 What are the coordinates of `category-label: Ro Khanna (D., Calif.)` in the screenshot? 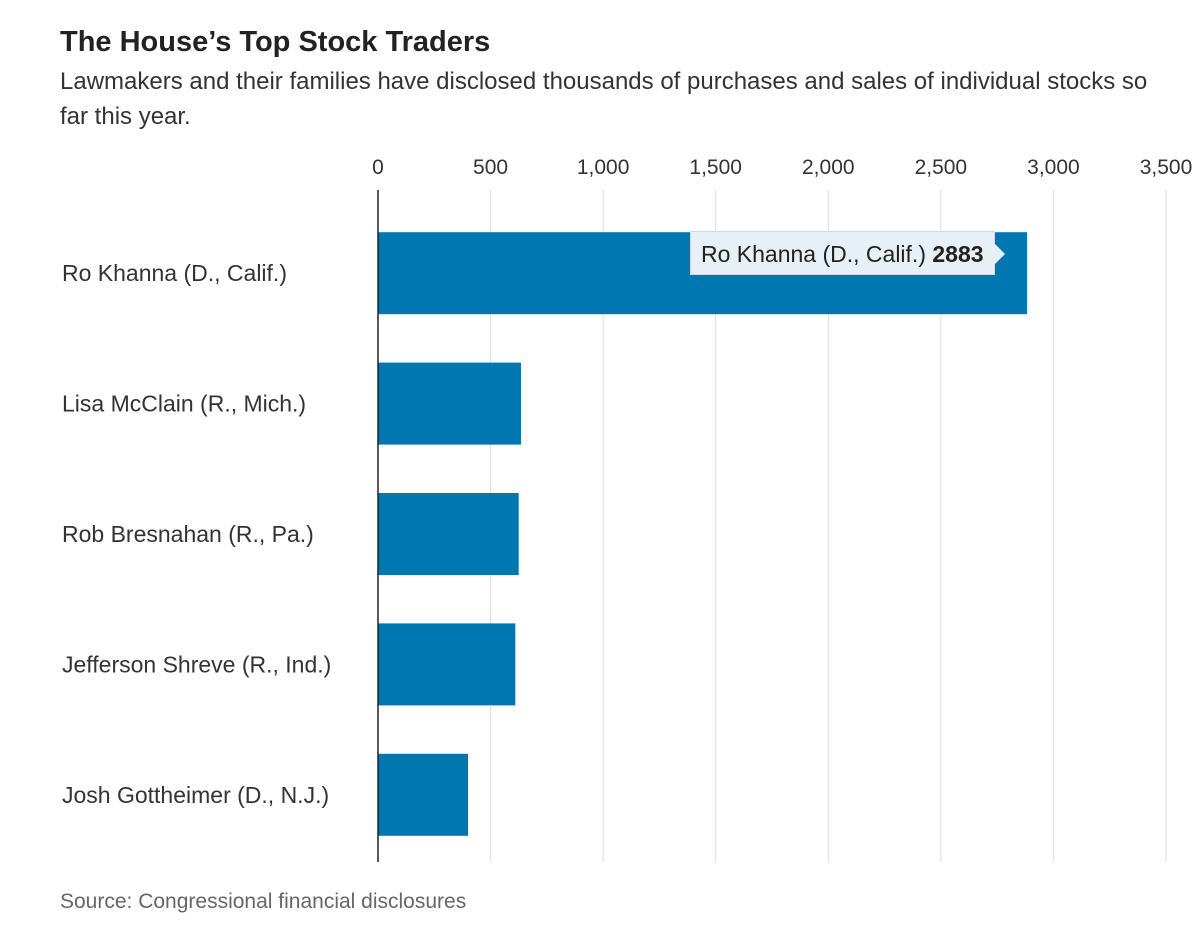 It's located at (174, 273).